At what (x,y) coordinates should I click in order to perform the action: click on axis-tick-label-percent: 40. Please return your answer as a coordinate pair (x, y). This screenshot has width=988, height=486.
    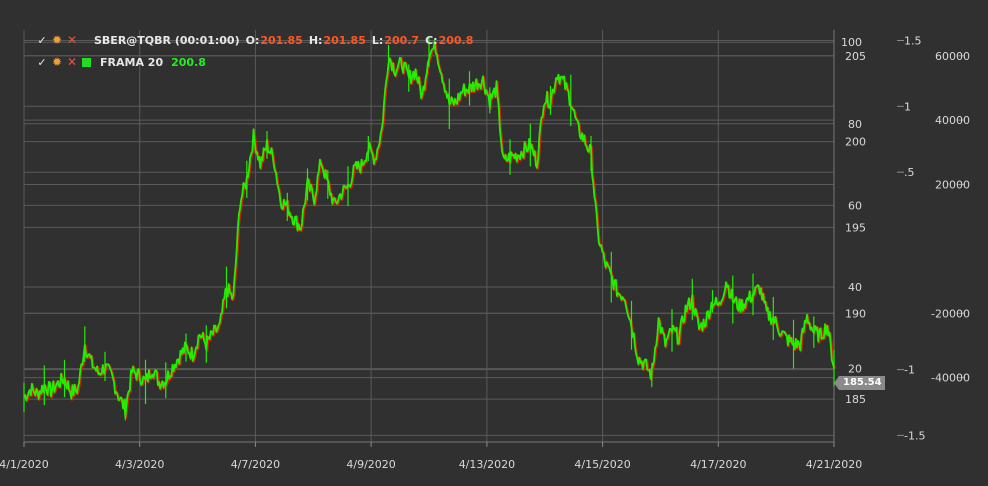
    Looking at the image, I should click on (855, 287).